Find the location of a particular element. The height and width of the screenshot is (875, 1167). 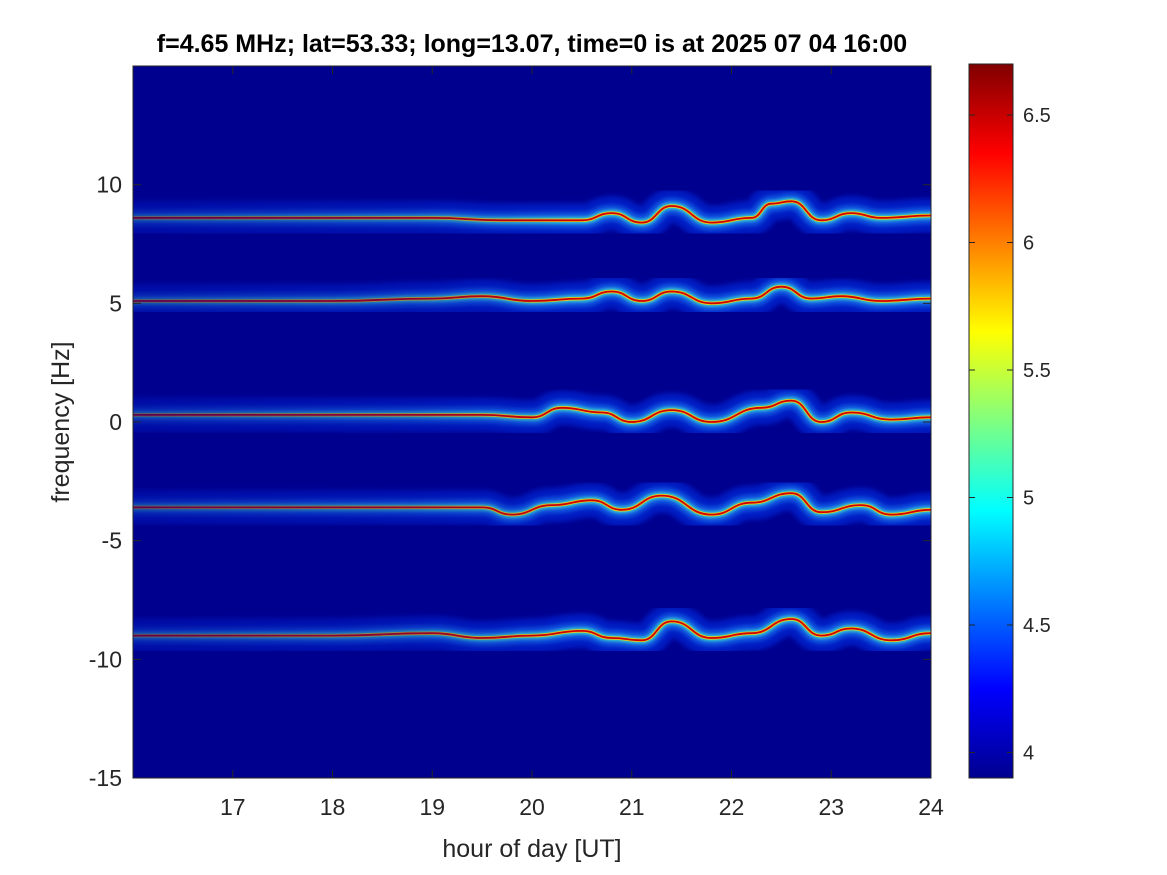

y-tick-label: 10 is located at coordinates (109, 185).